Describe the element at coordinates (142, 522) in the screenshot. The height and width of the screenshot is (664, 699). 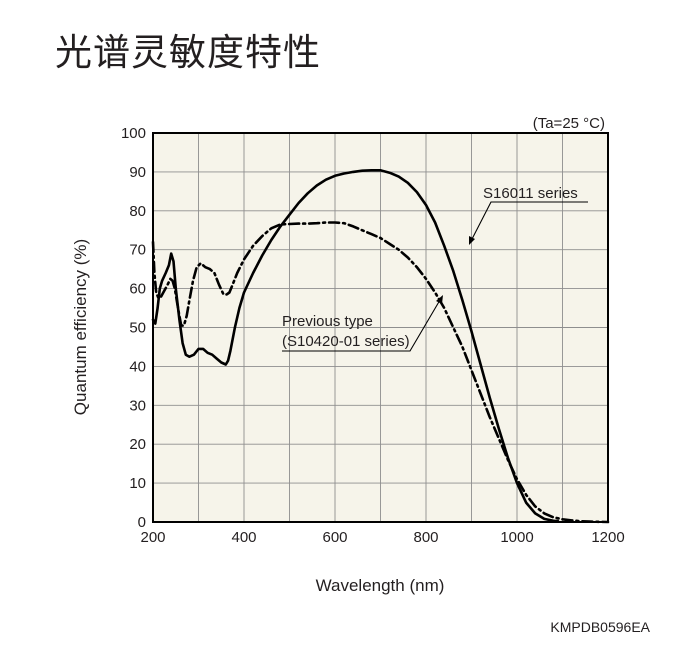
I see `y-tick-label: 0` at that location.